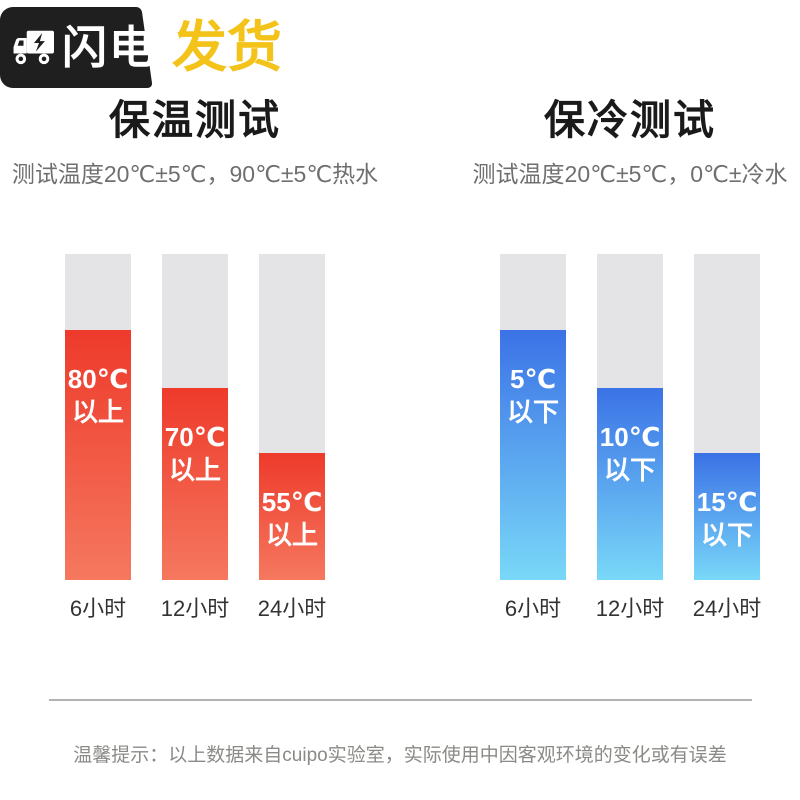 The height and width of the screenshot is (800, 800). I want to click on heat-chart-subtitle: 测试温度20℃±5℃，90℃±5℃热水, so click(195, 174).